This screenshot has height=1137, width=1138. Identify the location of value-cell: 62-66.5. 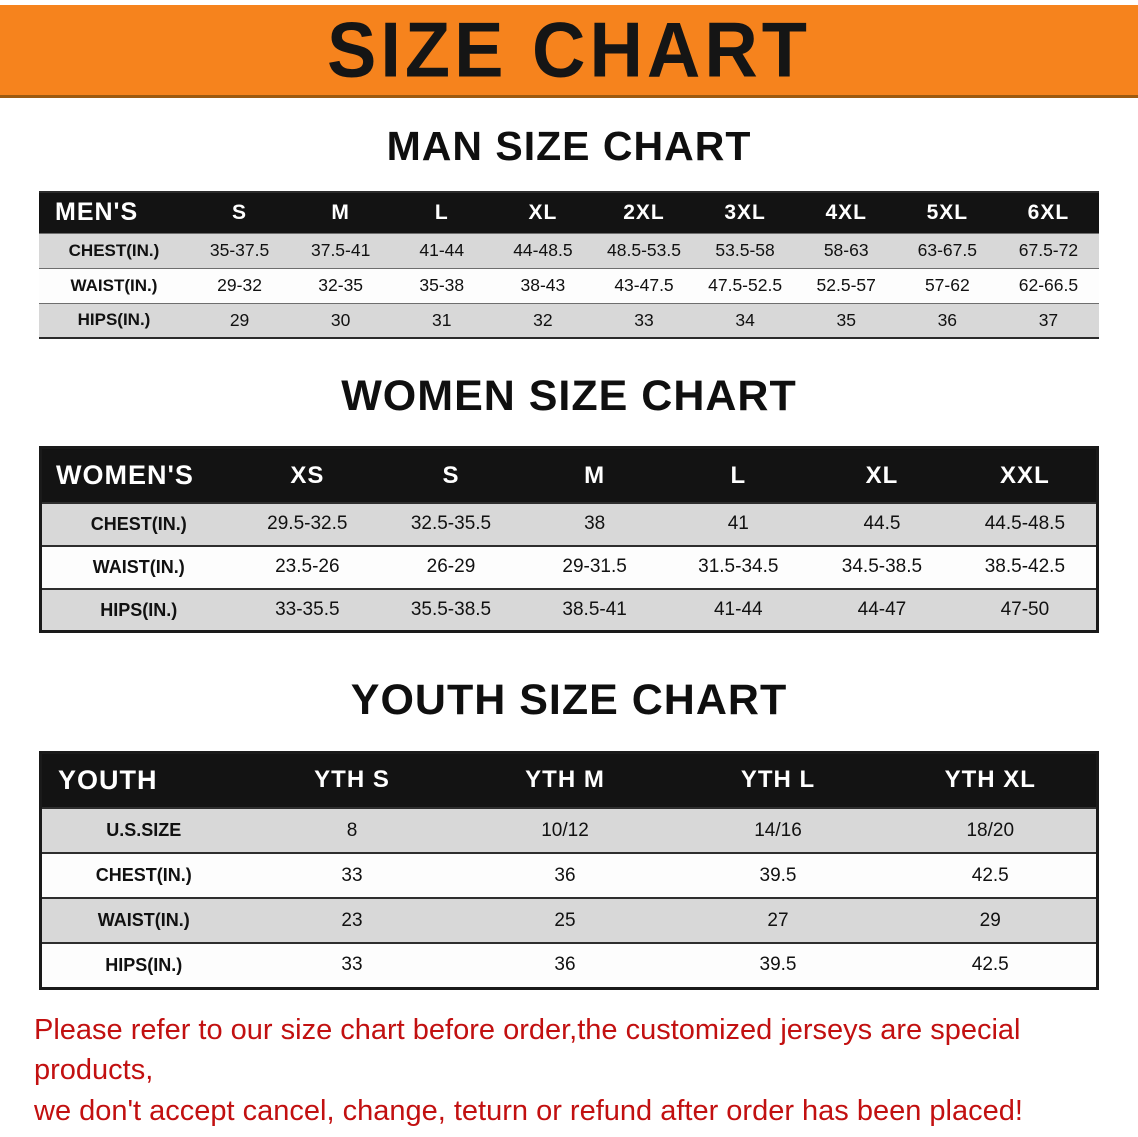
(1048, 285).